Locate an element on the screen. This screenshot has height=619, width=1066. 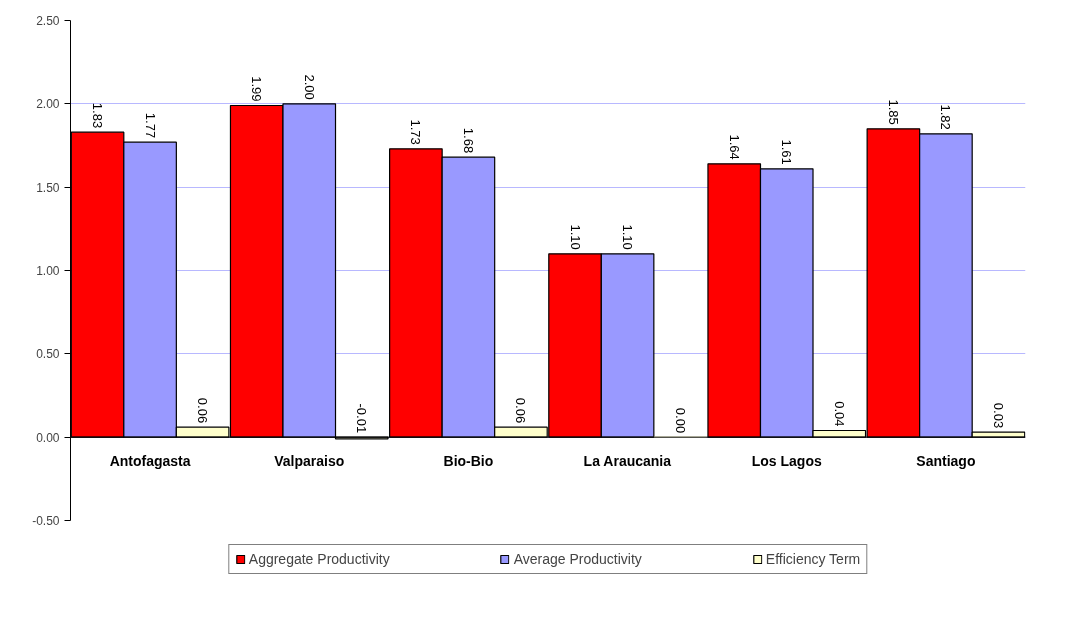
x-tick-label: La Araucania is located at coordinates (627, 461).